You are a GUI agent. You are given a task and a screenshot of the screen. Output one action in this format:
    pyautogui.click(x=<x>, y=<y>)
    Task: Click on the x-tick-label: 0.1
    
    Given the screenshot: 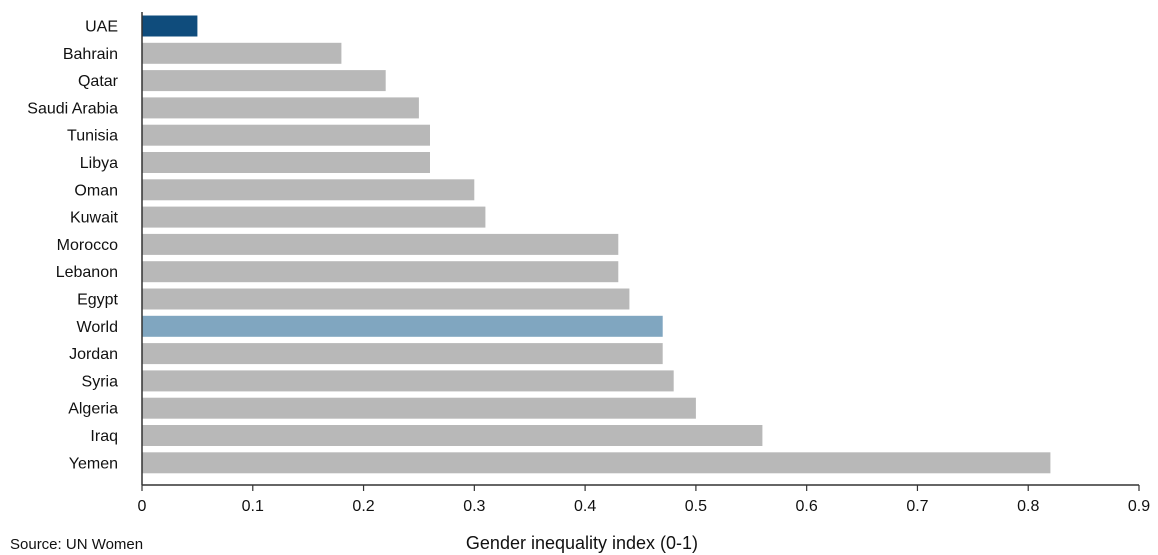 What is the action you would take?
    pyautogui.click(x=253, y=506)
    